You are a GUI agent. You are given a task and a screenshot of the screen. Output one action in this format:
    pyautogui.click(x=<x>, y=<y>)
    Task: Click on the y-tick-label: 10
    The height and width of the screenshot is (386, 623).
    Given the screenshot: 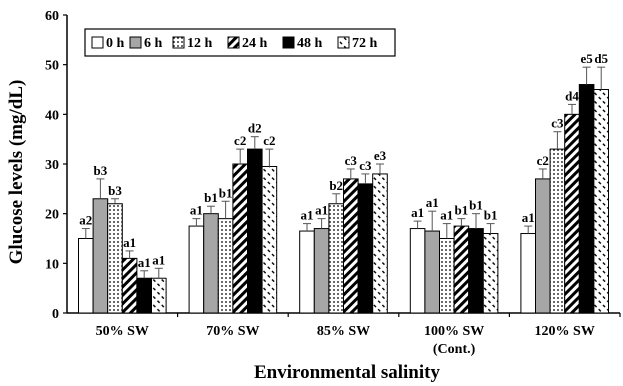 What is the action you would take?
    pyautogui.click(x=52, y=264)
    